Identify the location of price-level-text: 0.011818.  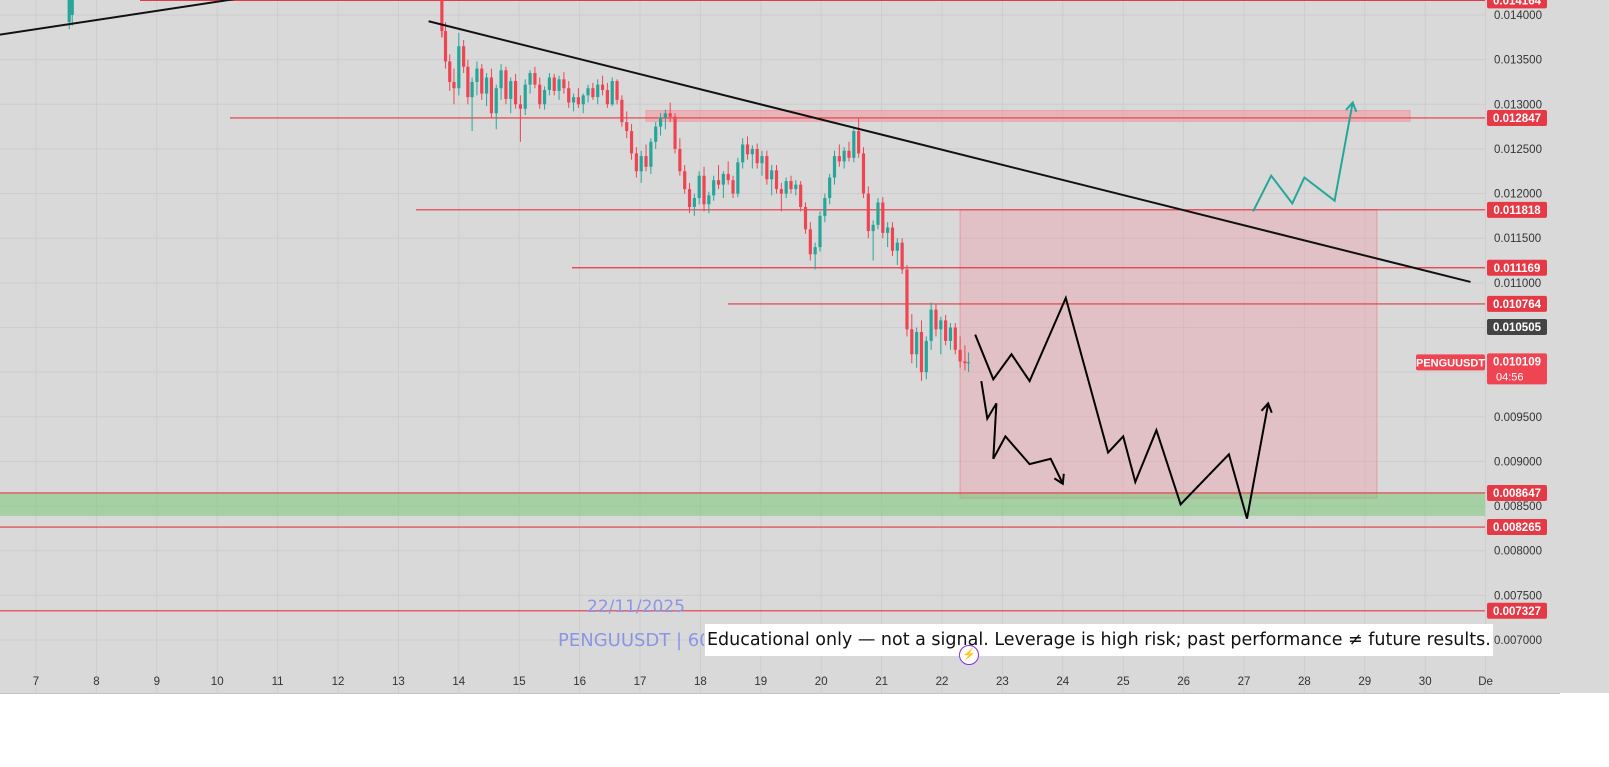
(1517, 211).